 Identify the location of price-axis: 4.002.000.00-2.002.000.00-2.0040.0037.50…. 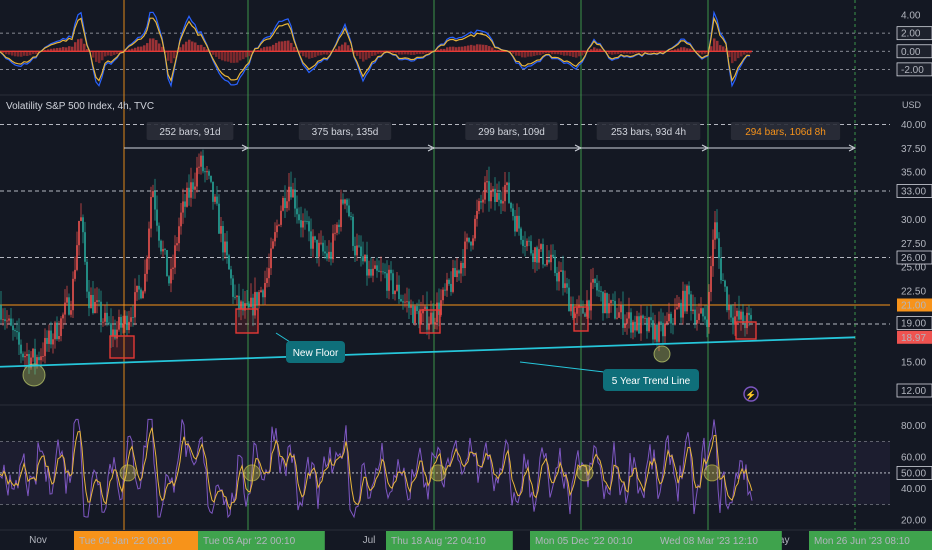
(914, 269).